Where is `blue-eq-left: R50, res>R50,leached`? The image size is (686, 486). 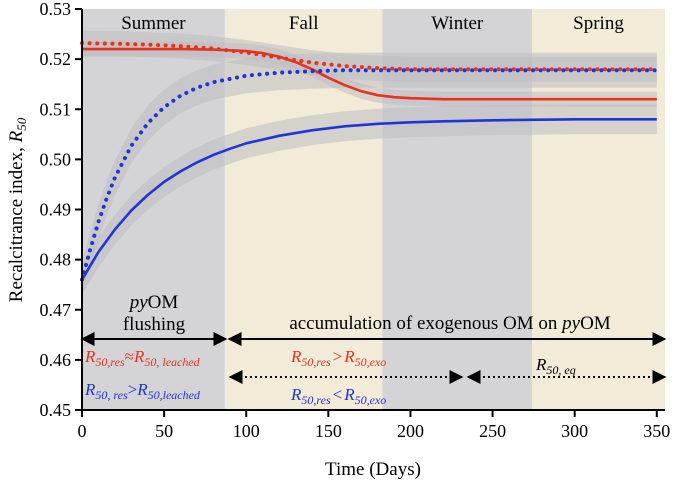 blue-eq-left: R50, res>R50,leached is located at coordinates (142, 391).